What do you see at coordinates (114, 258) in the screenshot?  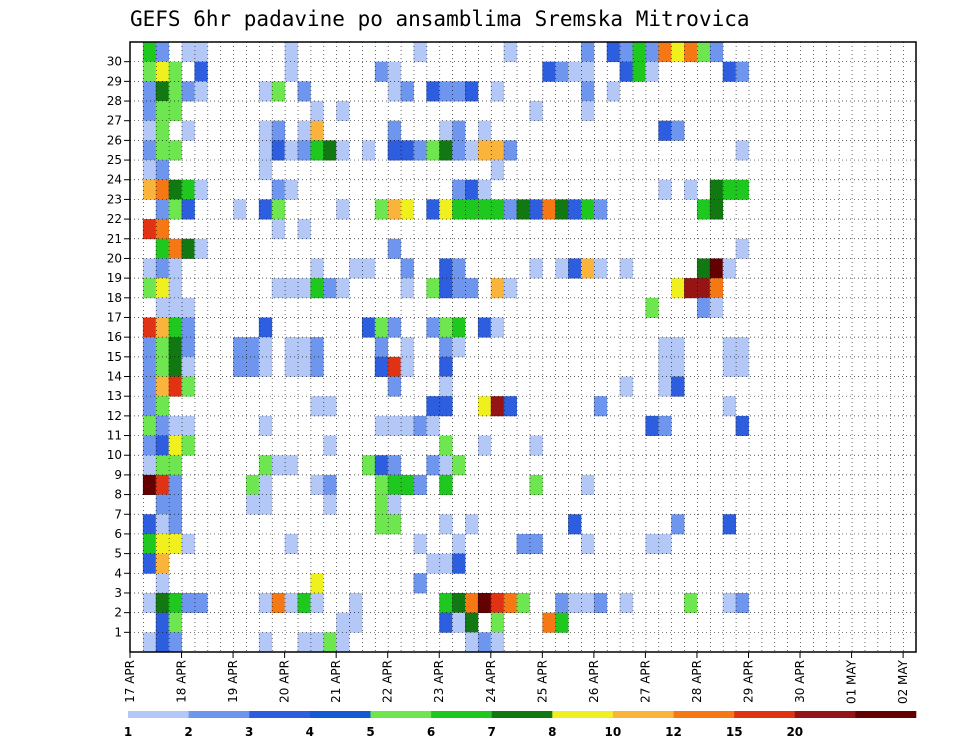 I see `y-tick-label: 20` at bounding box center [114, 258].